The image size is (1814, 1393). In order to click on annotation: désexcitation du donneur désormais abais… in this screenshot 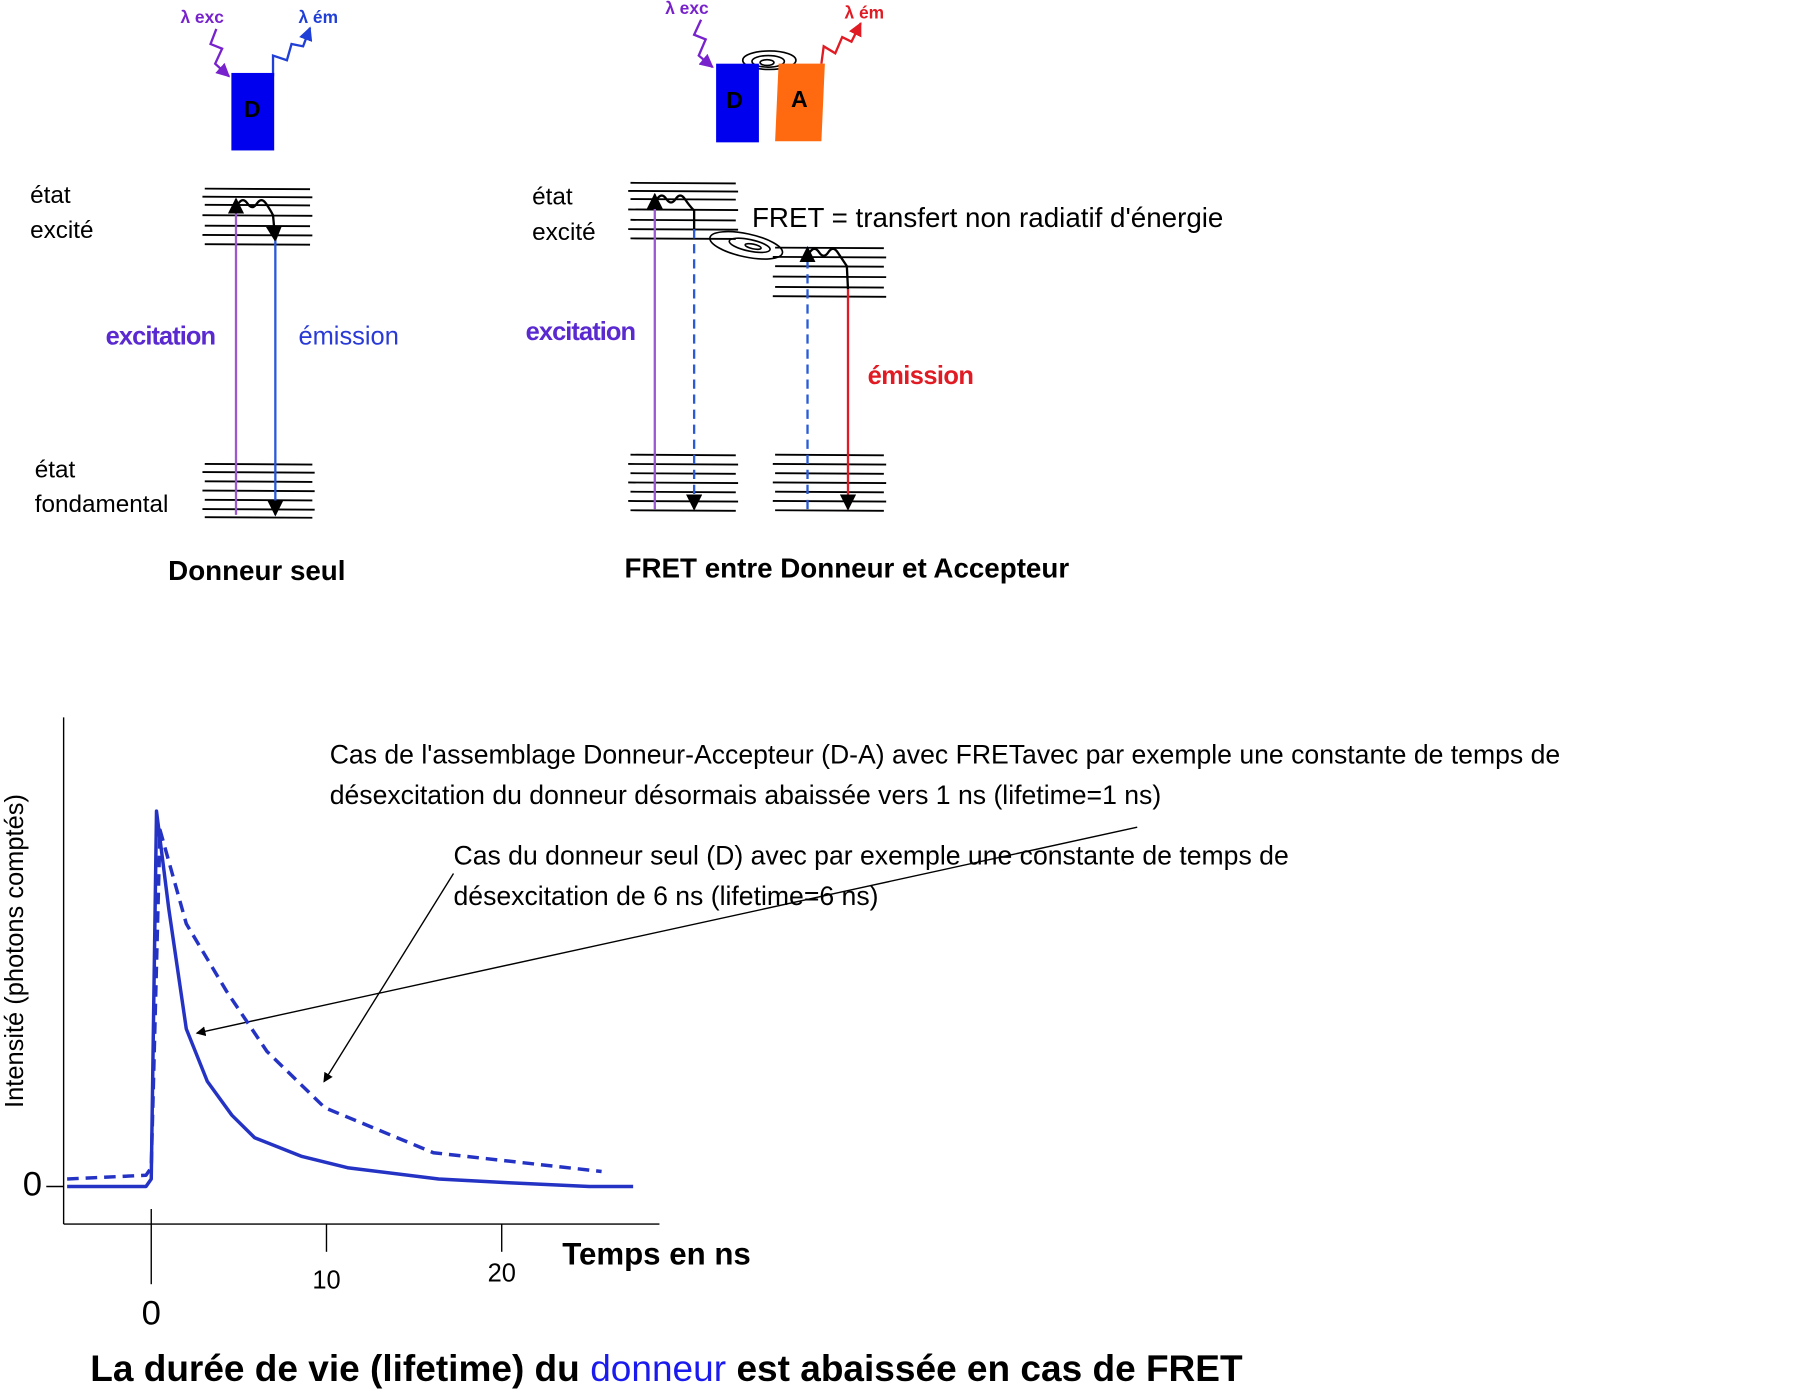, I will do `click(746, 795)`.